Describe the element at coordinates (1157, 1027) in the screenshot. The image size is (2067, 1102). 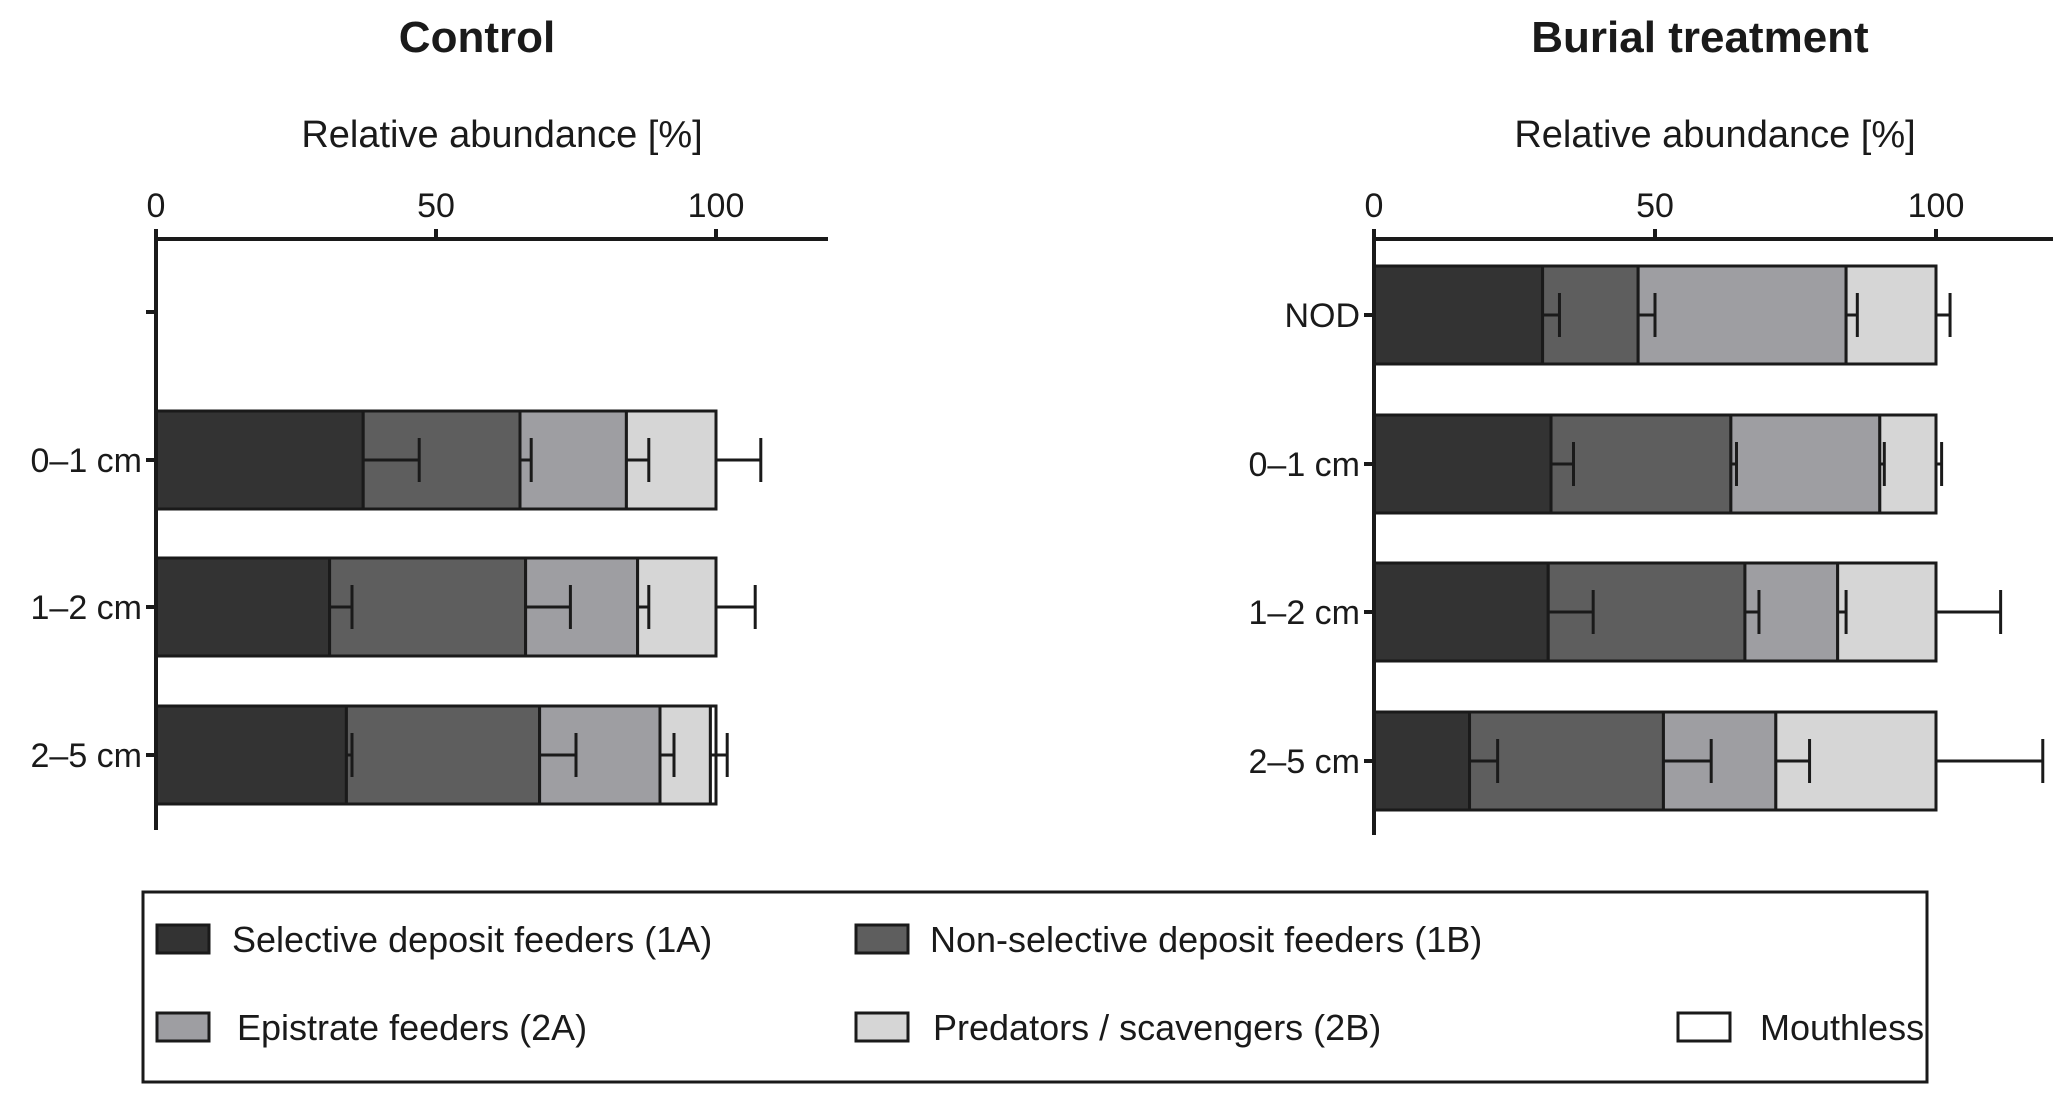
I see `legend-label-2b: Predators / scavengers (2B)` at that location.